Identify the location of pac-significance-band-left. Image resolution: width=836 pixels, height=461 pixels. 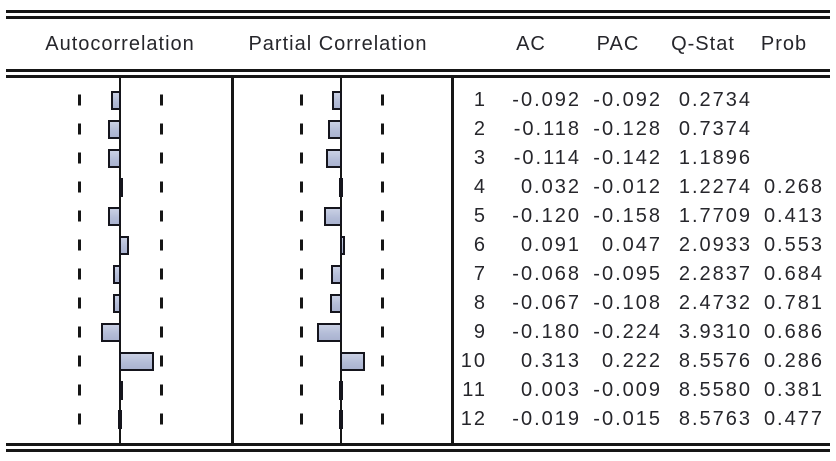
(301, 253).